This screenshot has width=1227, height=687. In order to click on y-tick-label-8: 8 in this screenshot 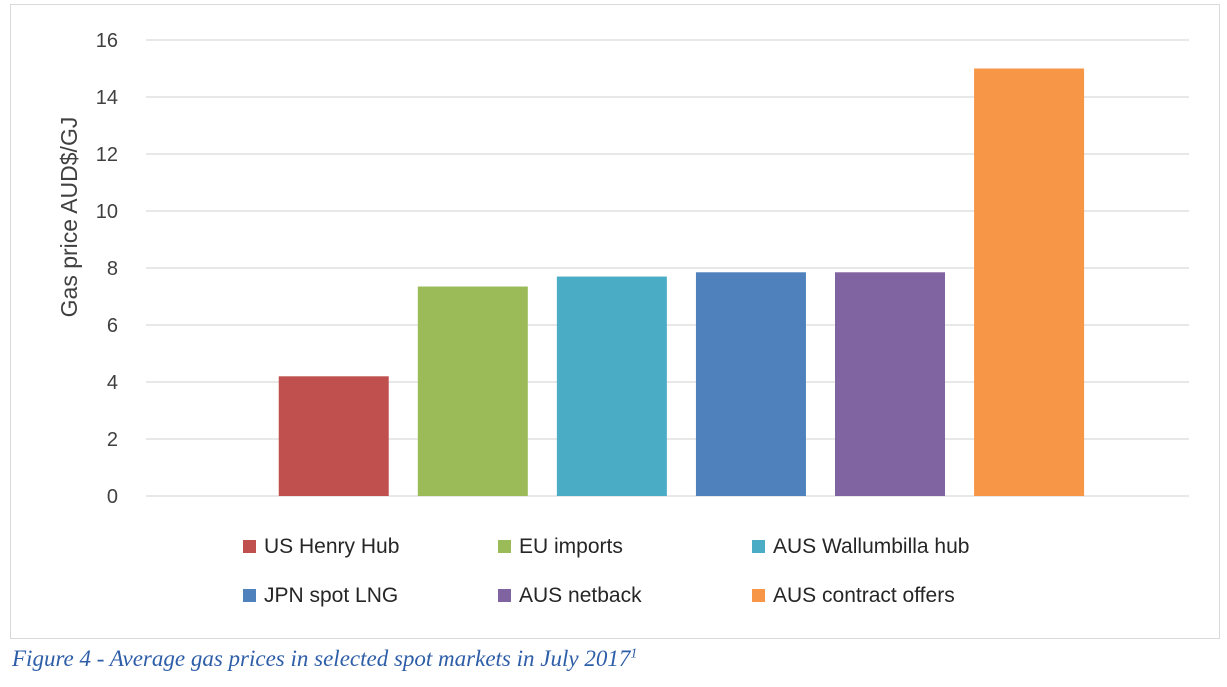, I will do `click(112, 269)`.